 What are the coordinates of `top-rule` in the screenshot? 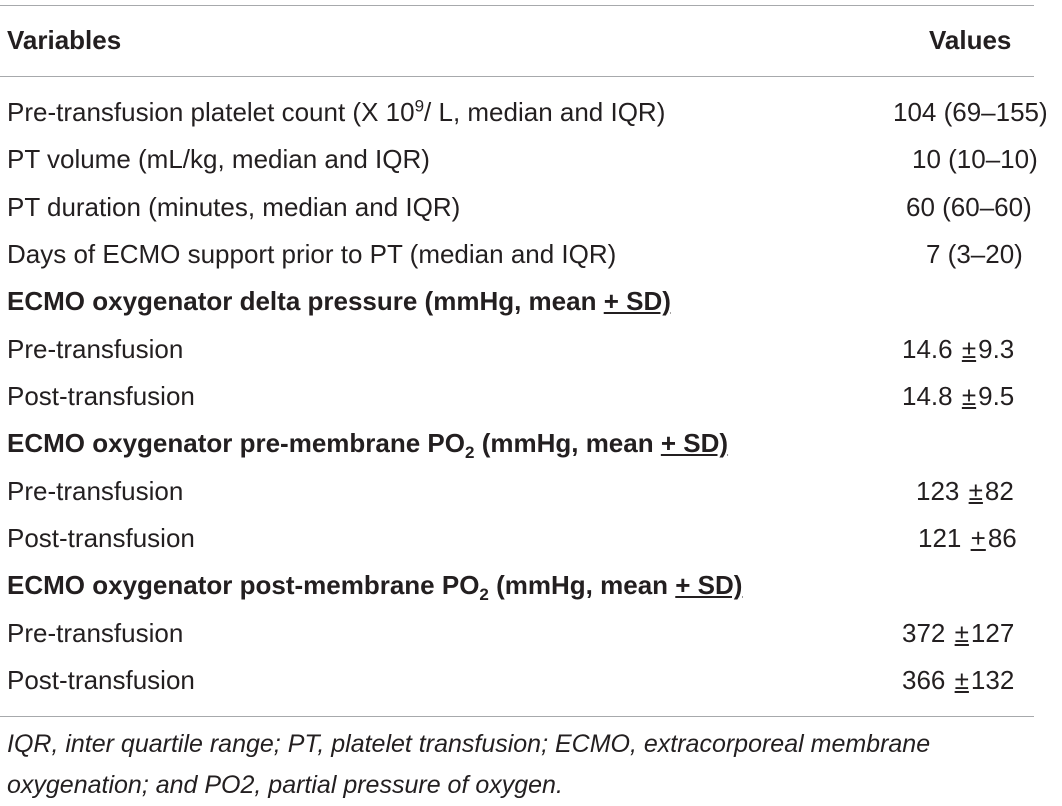 It's located at (517, 5).